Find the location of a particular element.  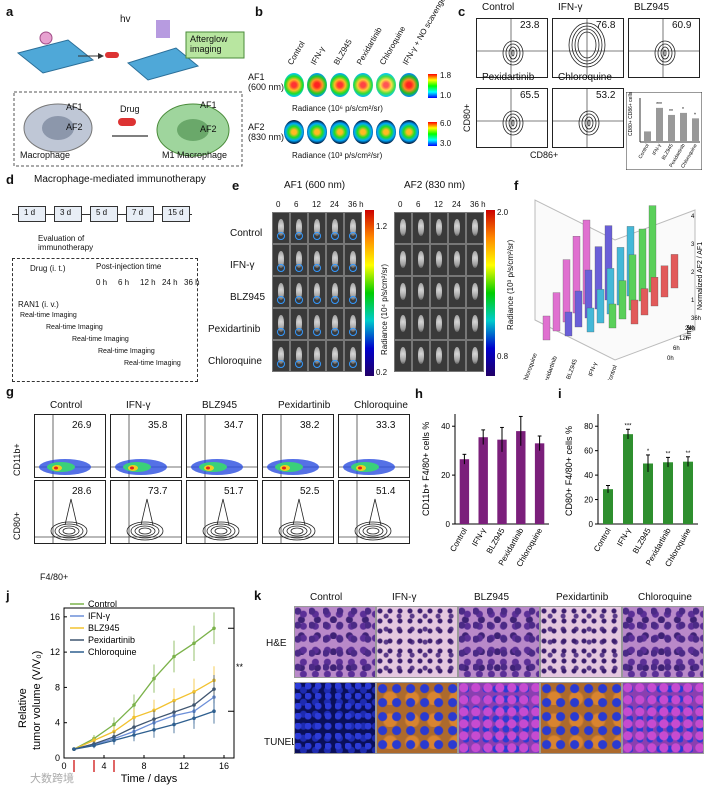

g-percent: 52.5 is located at coordinates (310, 491).